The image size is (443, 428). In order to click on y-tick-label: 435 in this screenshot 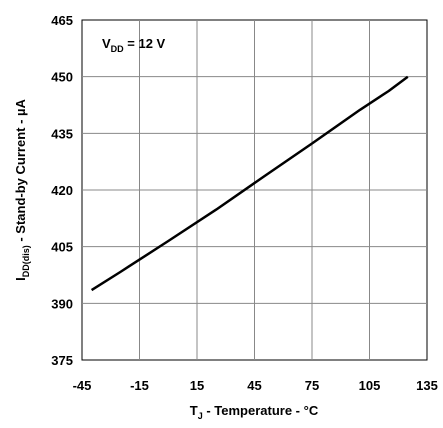, I will do `click(62, 133)`.